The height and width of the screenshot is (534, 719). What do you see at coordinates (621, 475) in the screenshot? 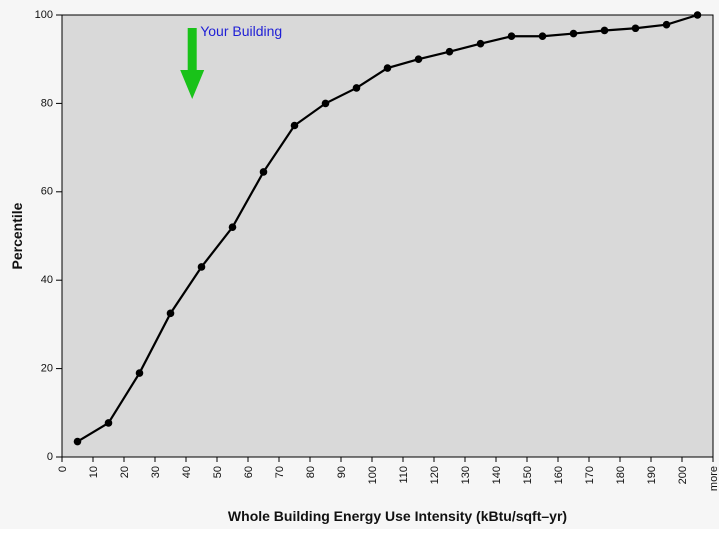
I see `x-tick-label: 180` at bounding box center [621, 475].